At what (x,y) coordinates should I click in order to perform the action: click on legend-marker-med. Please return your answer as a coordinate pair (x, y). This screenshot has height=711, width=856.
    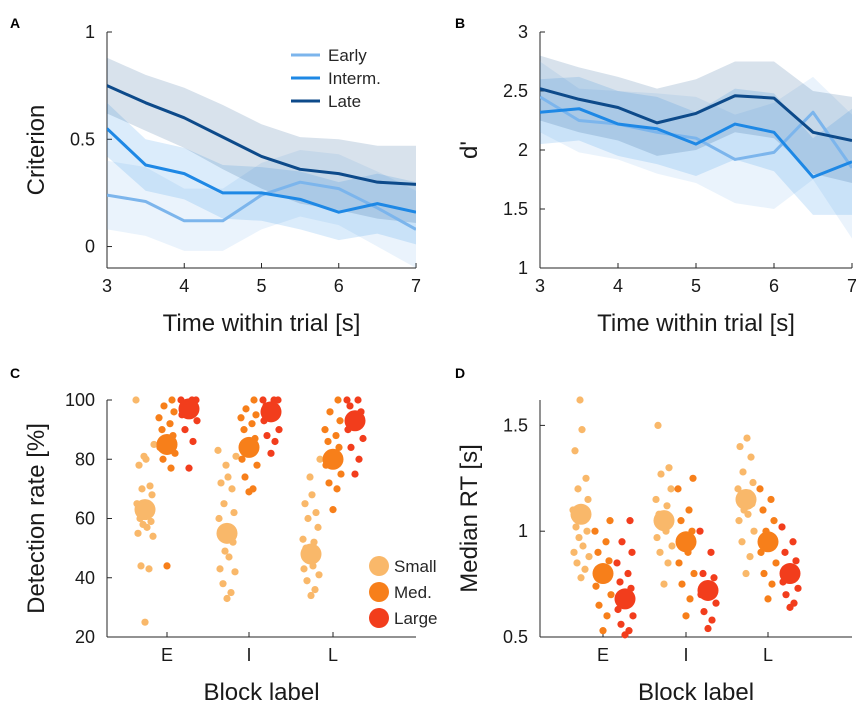
    Looking at the image, I should click on (379, 592).